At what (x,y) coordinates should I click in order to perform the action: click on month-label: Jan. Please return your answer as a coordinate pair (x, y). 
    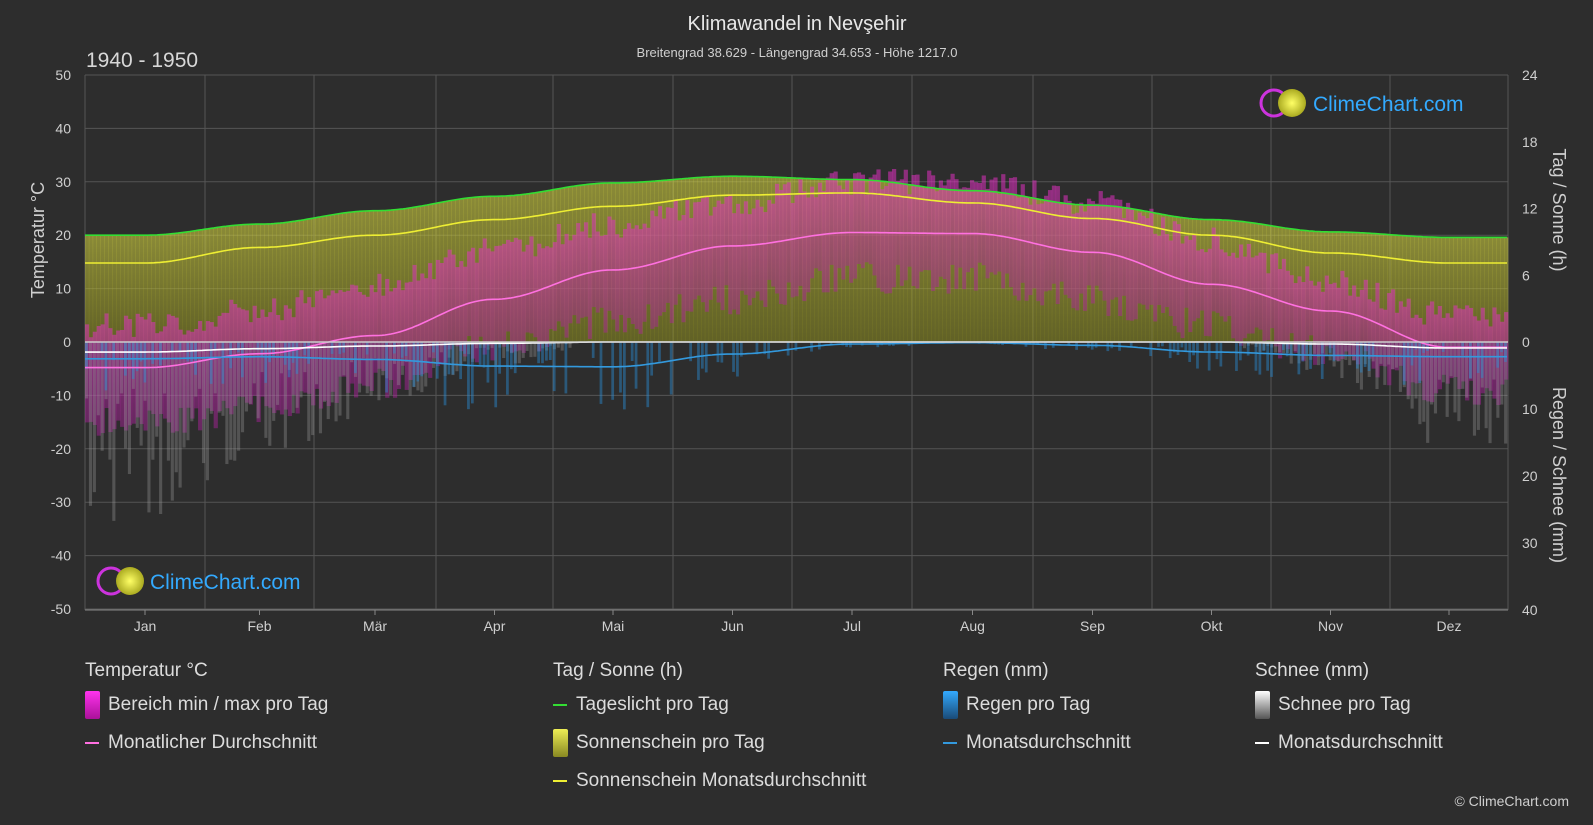
    Looking at the image, I should click on (145, 626).